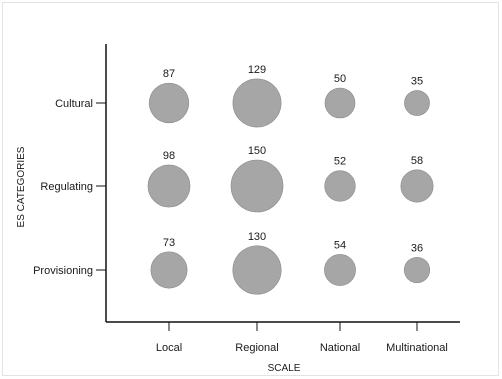 The image size is (502, 379). I want to click on y-tick-label-regulating: Regulating, so click(66, 187).